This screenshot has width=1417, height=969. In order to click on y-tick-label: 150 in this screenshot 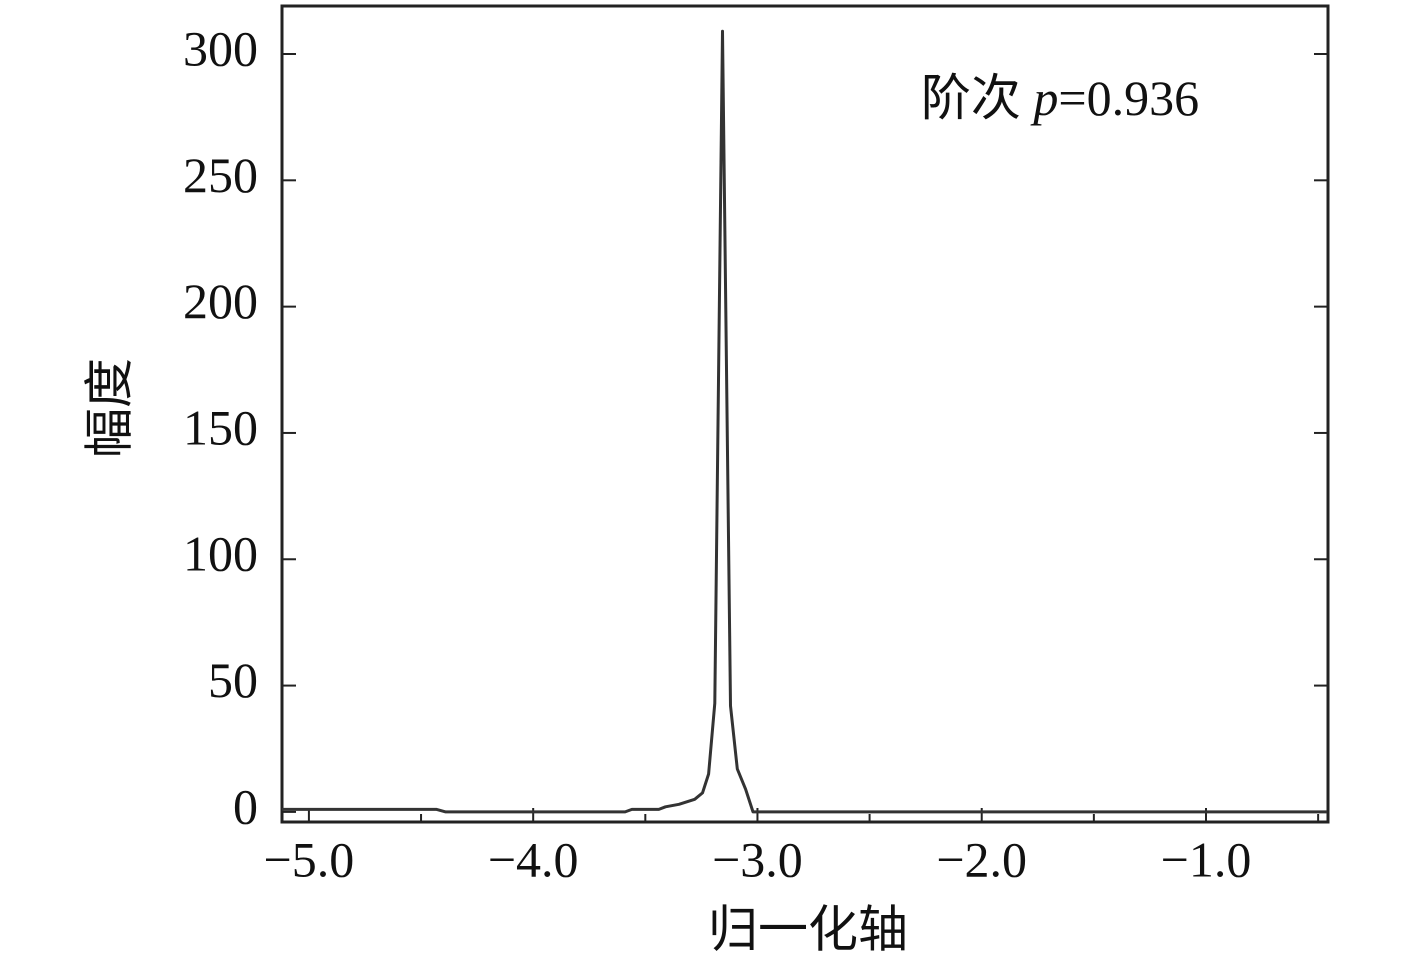, I will do `click(220, 427)`.